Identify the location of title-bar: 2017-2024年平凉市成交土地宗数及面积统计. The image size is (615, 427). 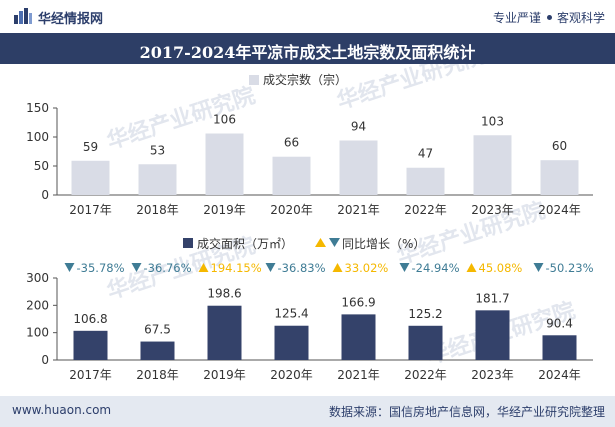
(307, 48).